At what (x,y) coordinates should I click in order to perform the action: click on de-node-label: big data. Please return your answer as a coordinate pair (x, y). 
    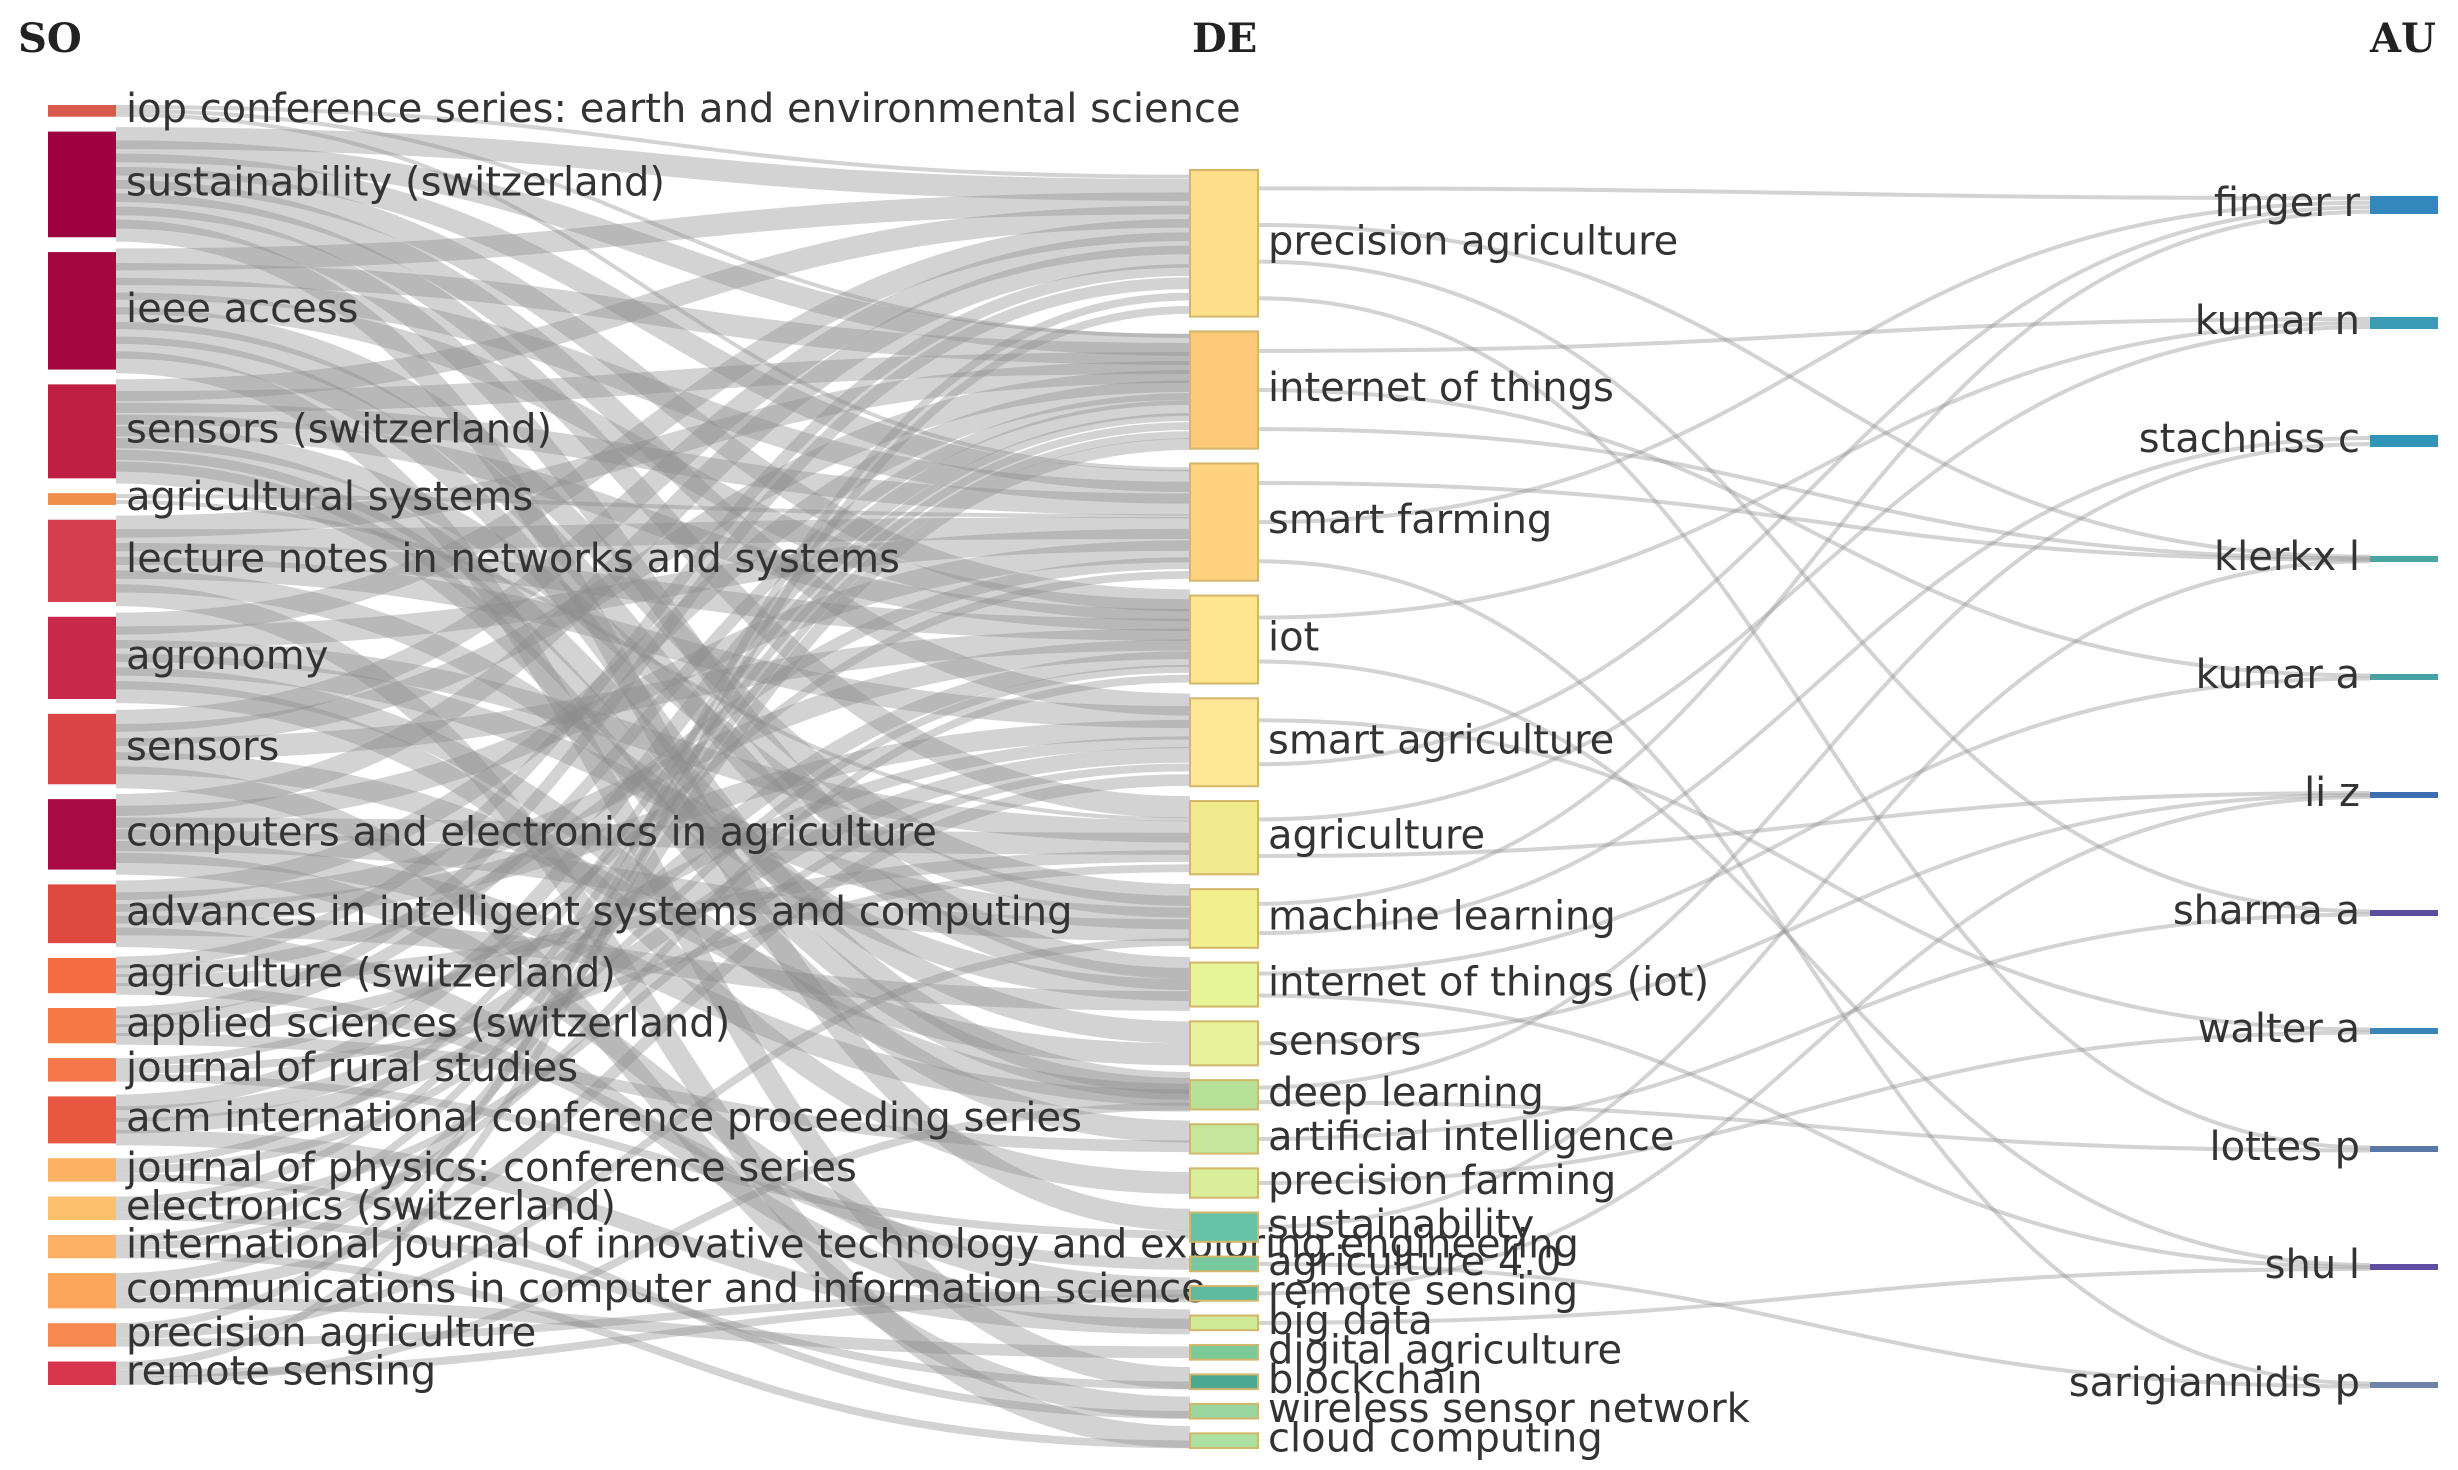
    Looking at the image, I should click on (1350, 1321).